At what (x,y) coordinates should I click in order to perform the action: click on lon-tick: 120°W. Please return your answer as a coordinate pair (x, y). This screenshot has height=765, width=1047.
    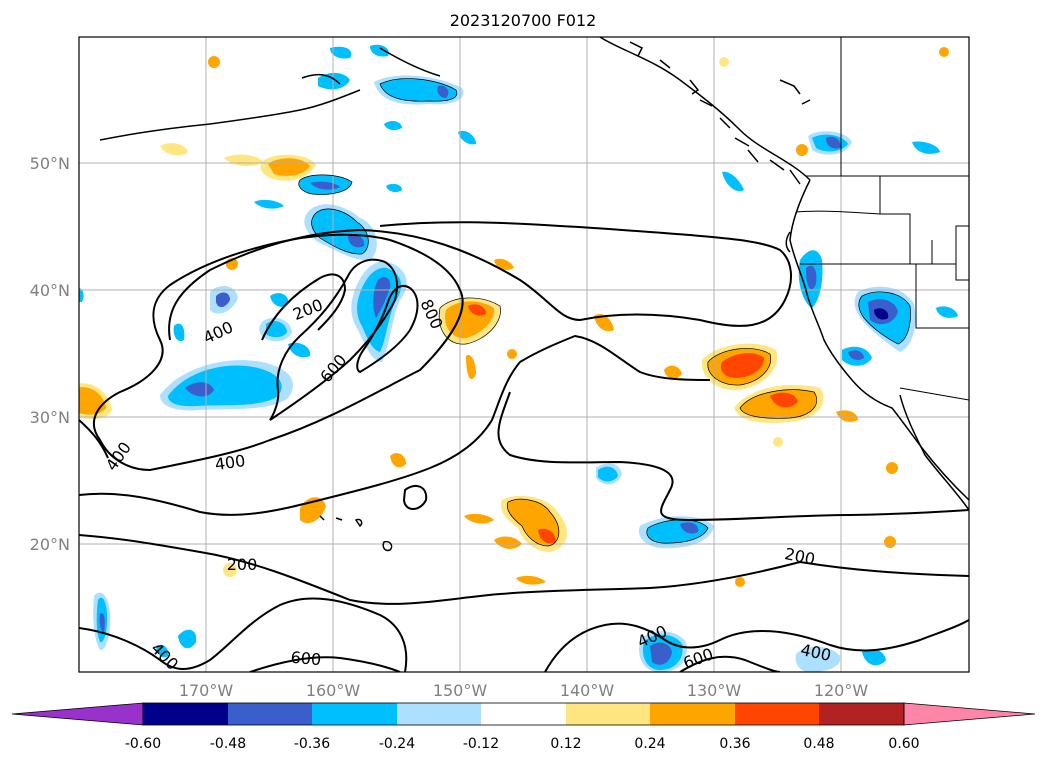
    Looking at the image, I should click on (841, 690).